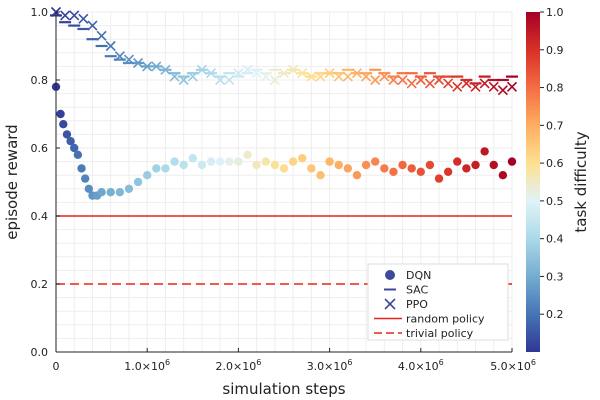  Describe the element at coordinates (40, 12) in the screenshot. I see `y-tick-label: 1.0` at that location.